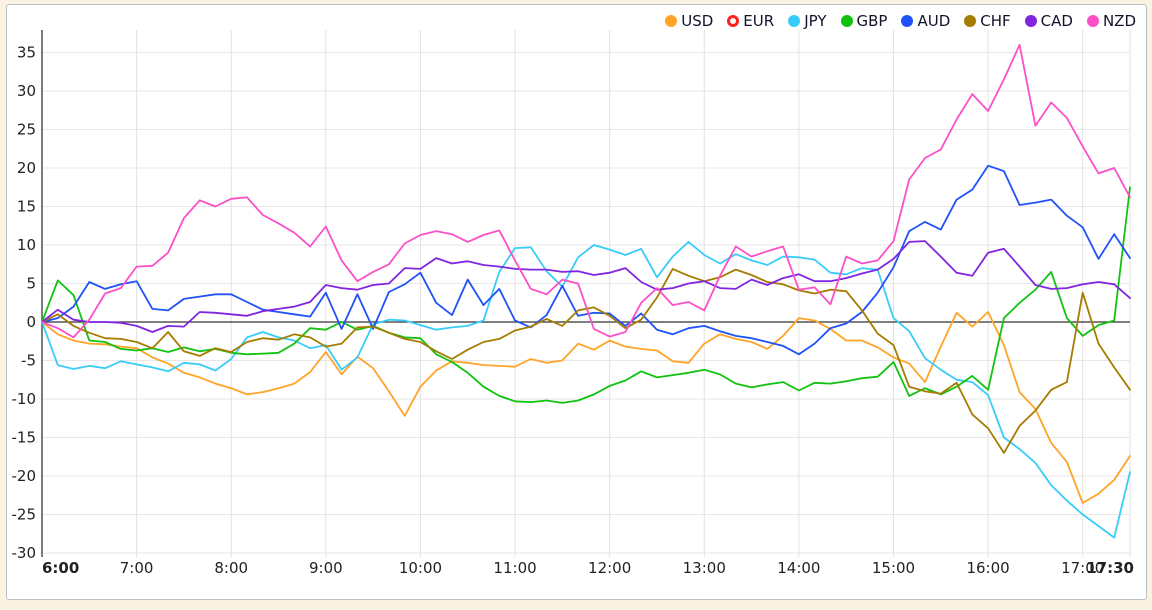 Image resolution: width=1152 pixels, height=610 pixels. Describe the element at coordinates (24, 476) in the screenshot. I see `y-tick-label: -20` at that location.